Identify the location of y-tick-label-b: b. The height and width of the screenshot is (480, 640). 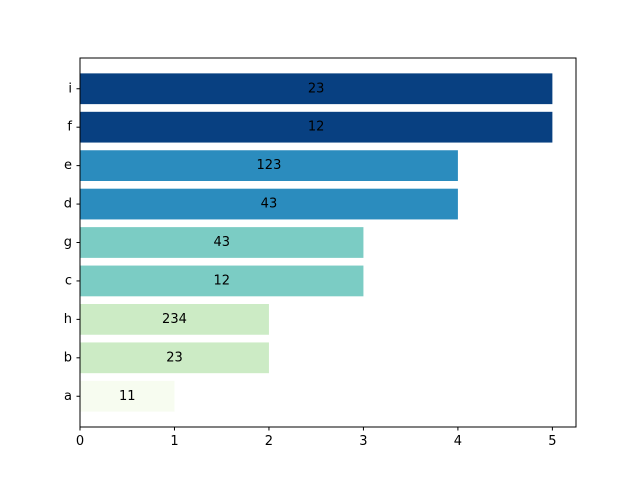
(68, 357).